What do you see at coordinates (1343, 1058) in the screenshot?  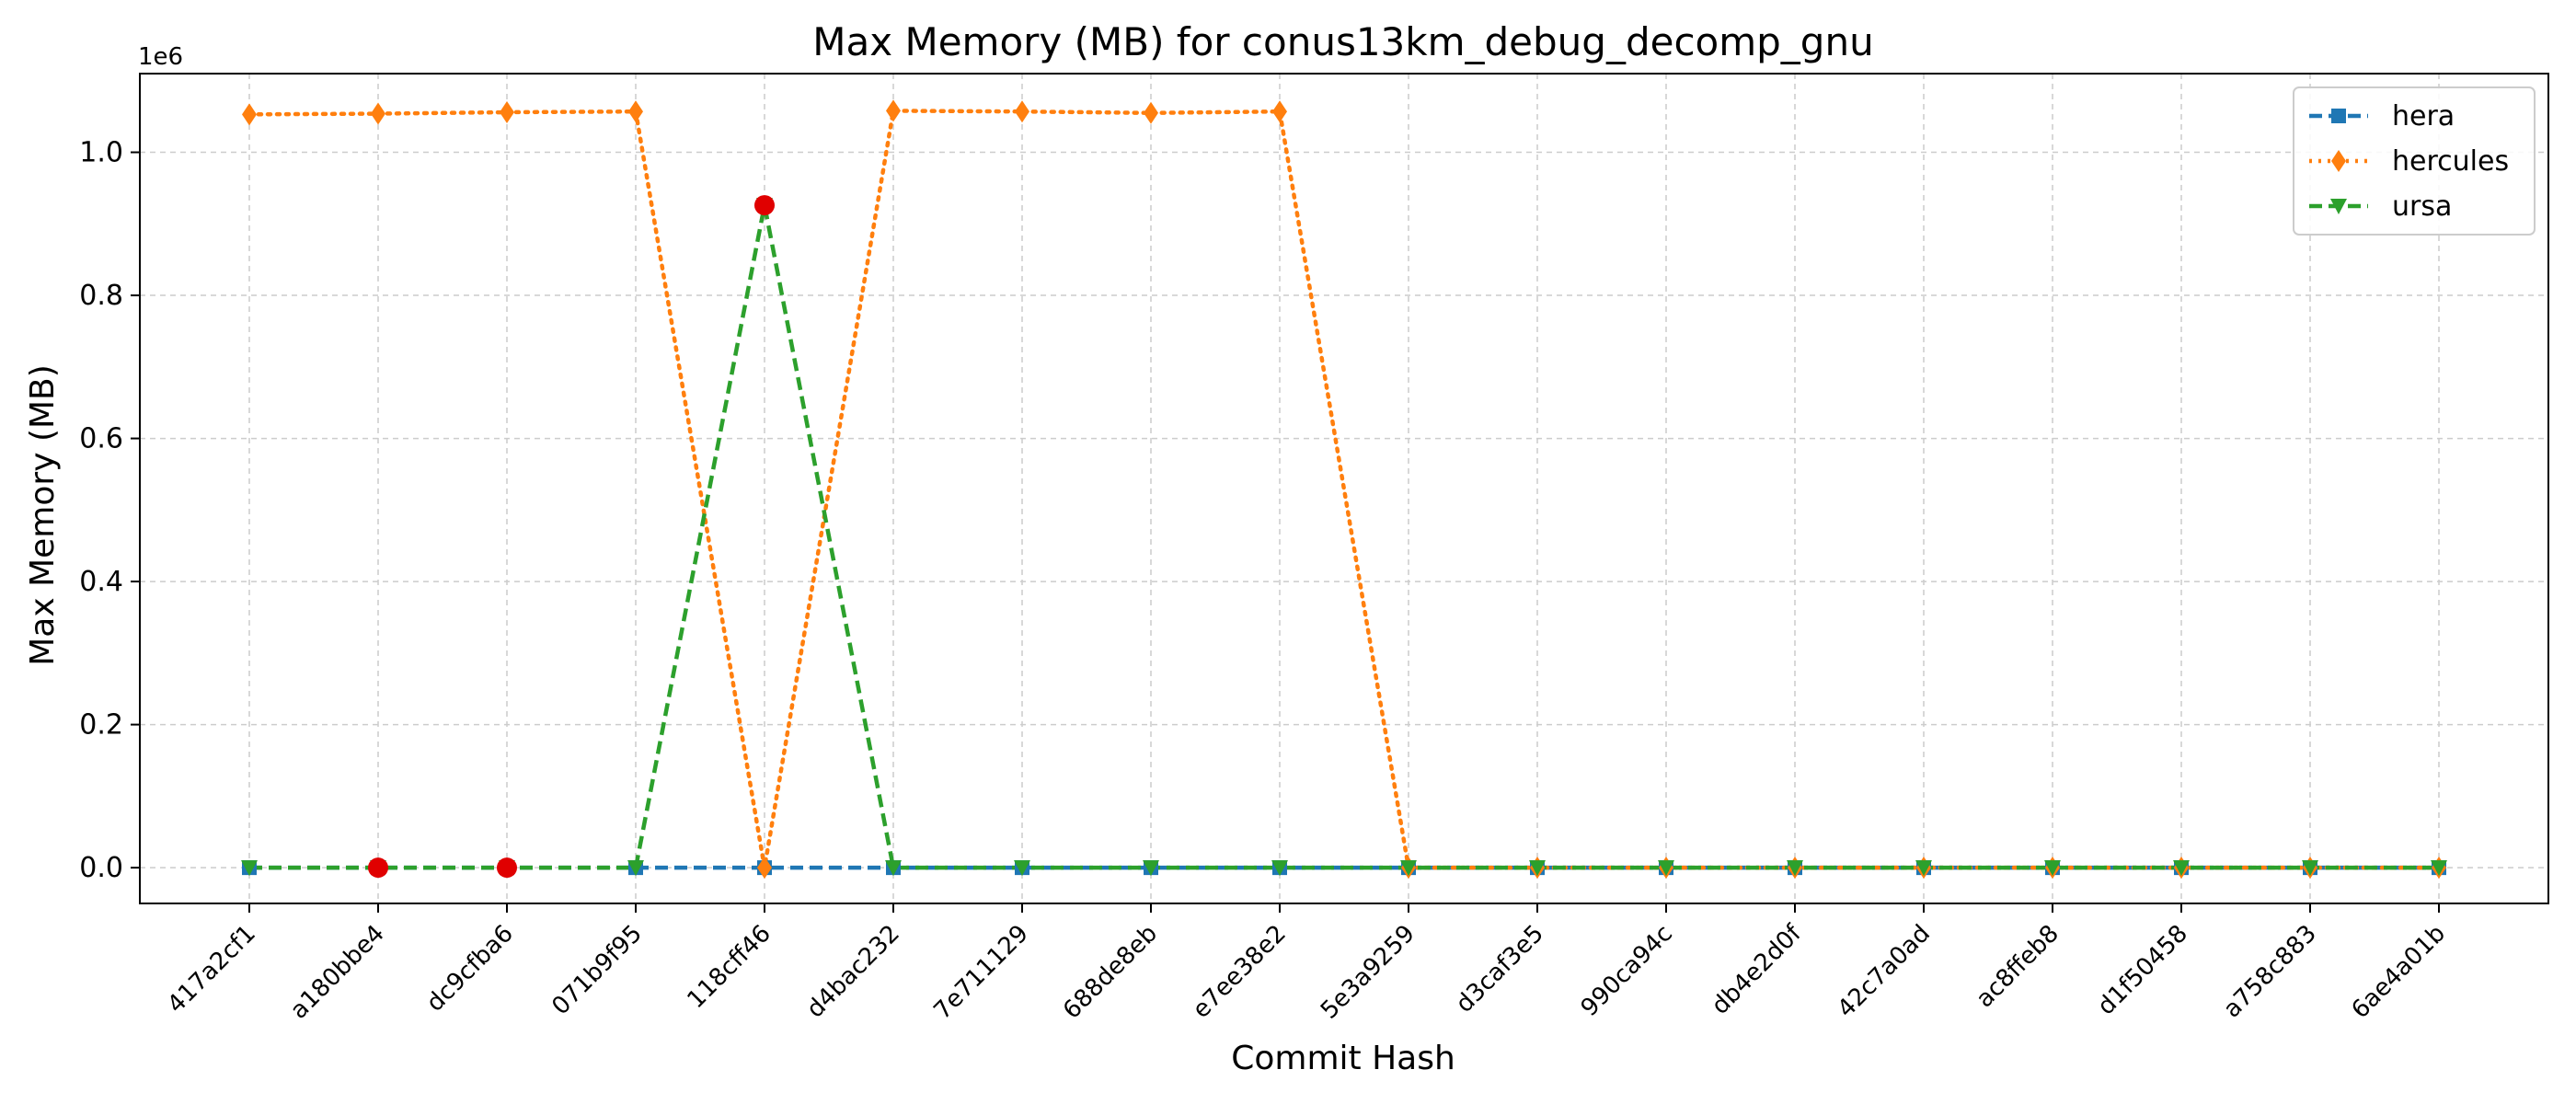 I see `x-axis-label: Commit Hash` at bounding box center [1343, 1058].